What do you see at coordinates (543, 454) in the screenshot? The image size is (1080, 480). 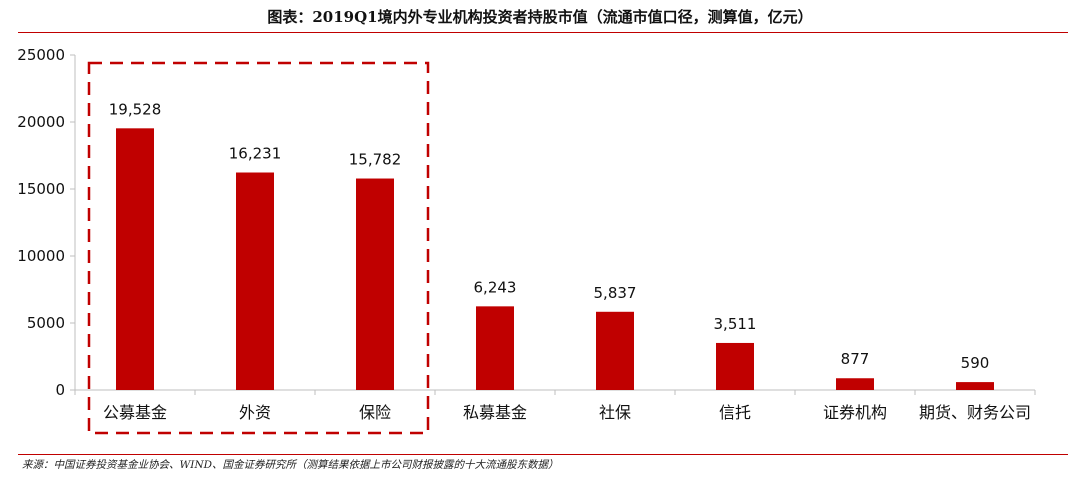 I see `source-rule` at bounding box center [543, 454].